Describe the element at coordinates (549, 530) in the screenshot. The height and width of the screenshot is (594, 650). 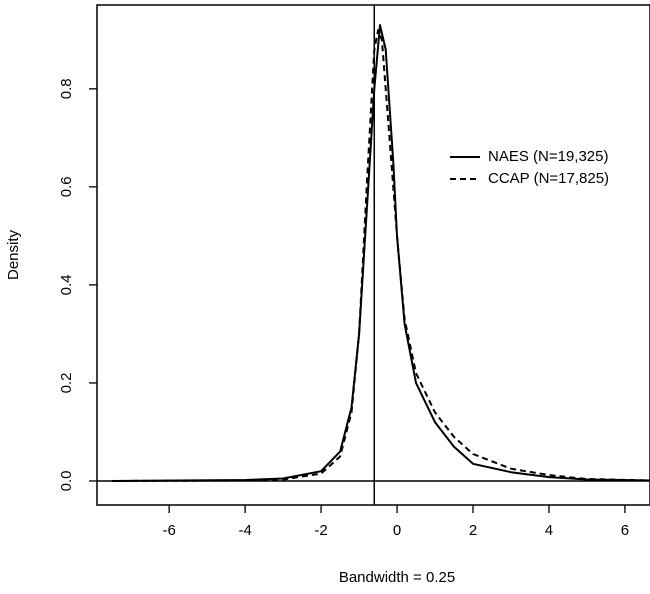
I see `x-tick-label: 4` at that location.